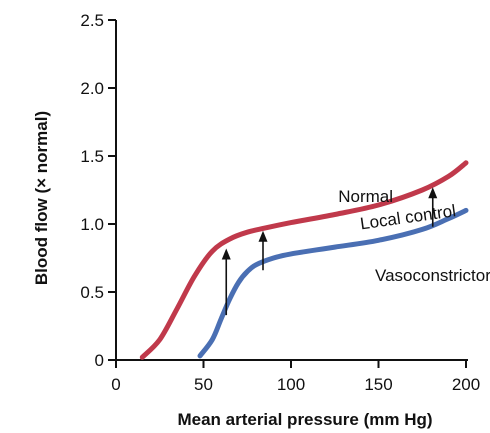  What do you see at coordinates (378, 384) in the screenshot?
I see `x-tick-label-3: 150` at bounding box center [378, 384].